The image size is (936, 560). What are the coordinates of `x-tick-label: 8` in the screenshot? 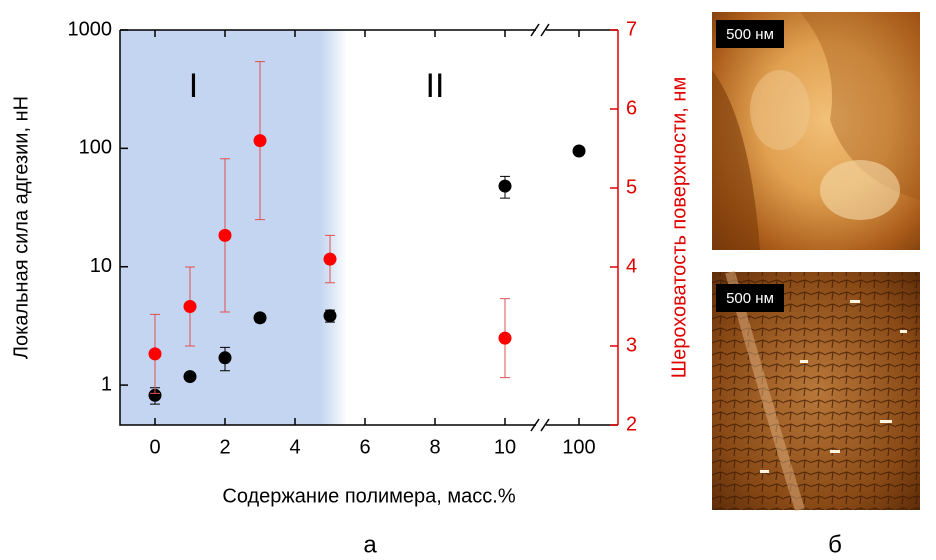 It's located at (434, 447).